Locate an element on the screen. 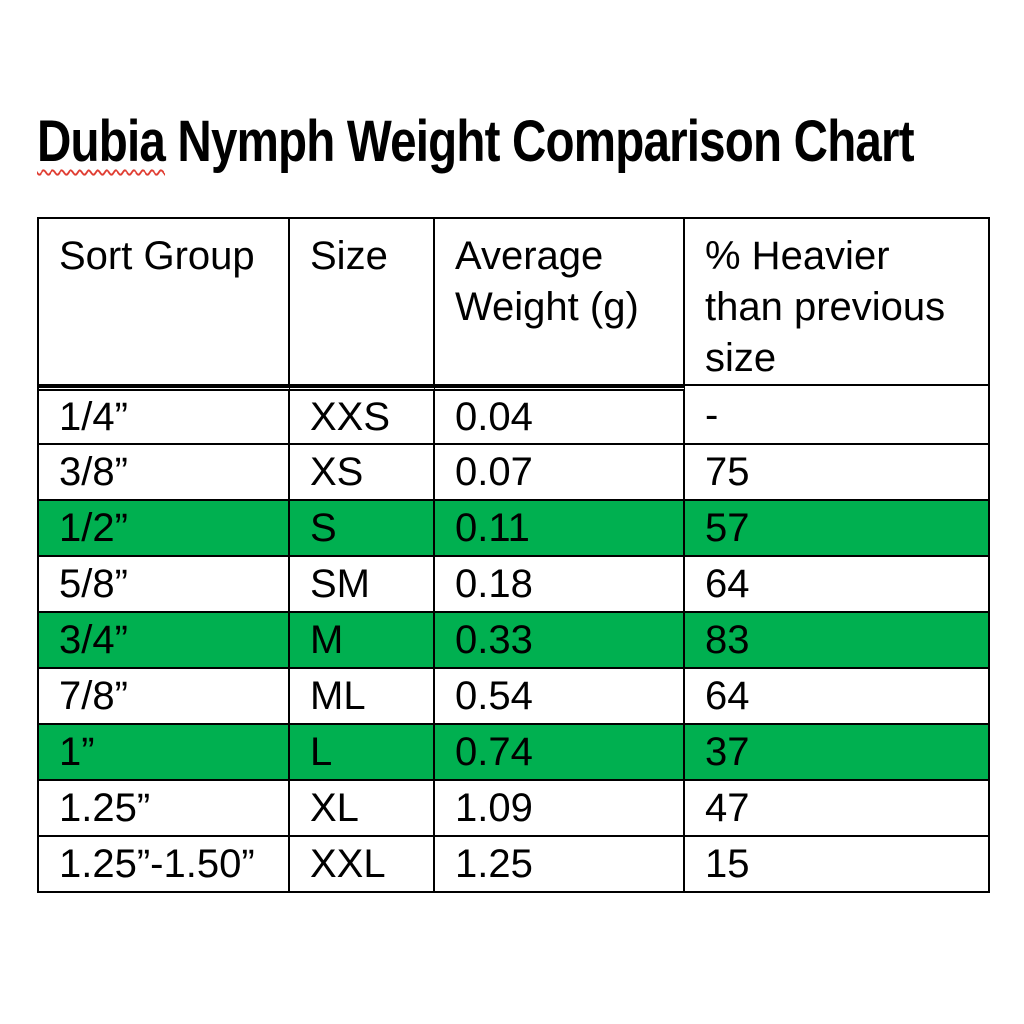 This screenshot has width=1024, height=1024. cell-size: S is located at coordinates (362, 529).